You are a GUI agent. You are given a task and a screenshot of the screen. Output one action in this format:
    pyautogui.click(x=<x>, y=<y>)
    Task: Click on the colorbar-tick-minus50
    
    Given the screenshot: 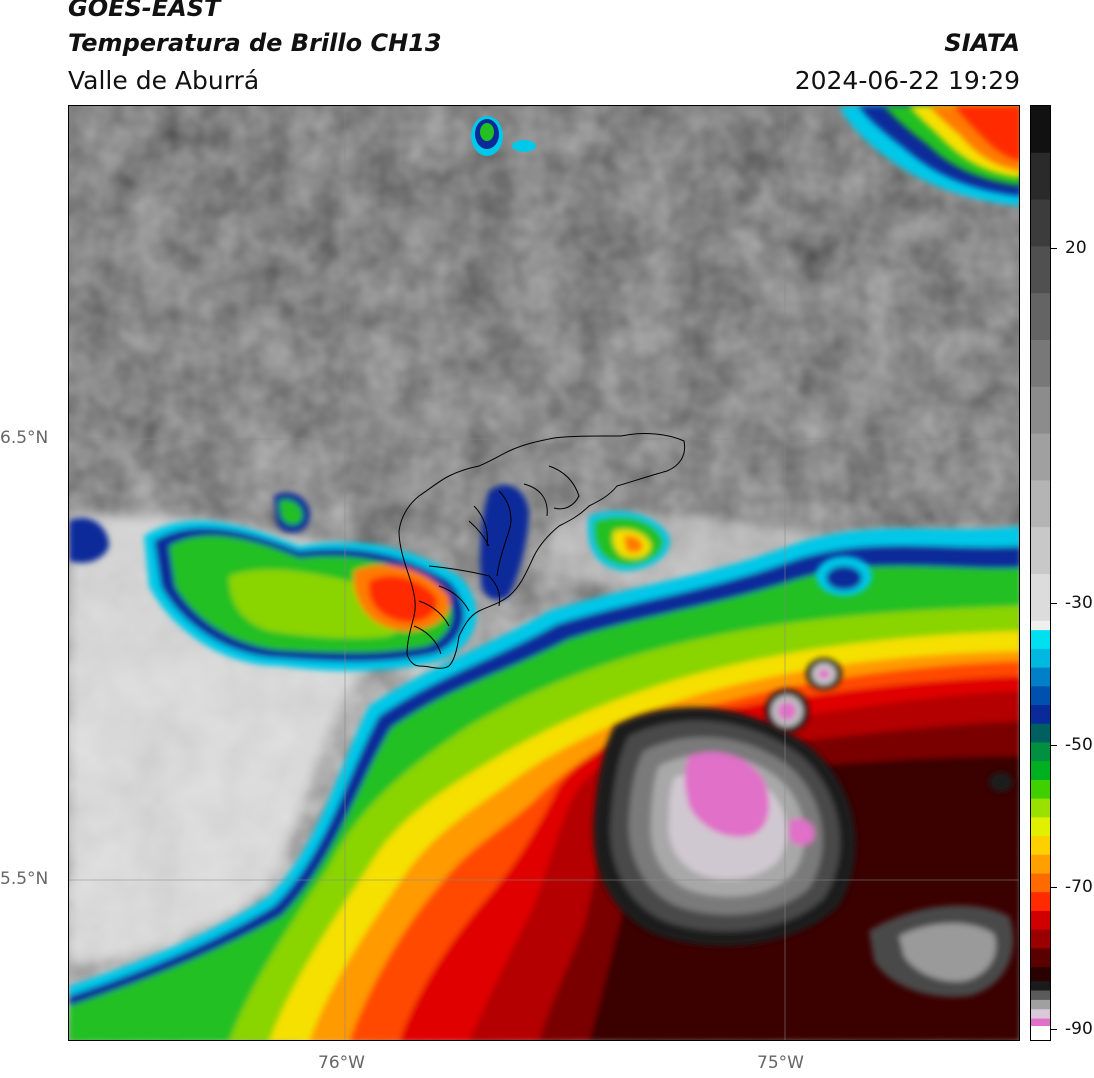 What is the action you would take?
    pyautogui.click(x=1054, y=745)
    